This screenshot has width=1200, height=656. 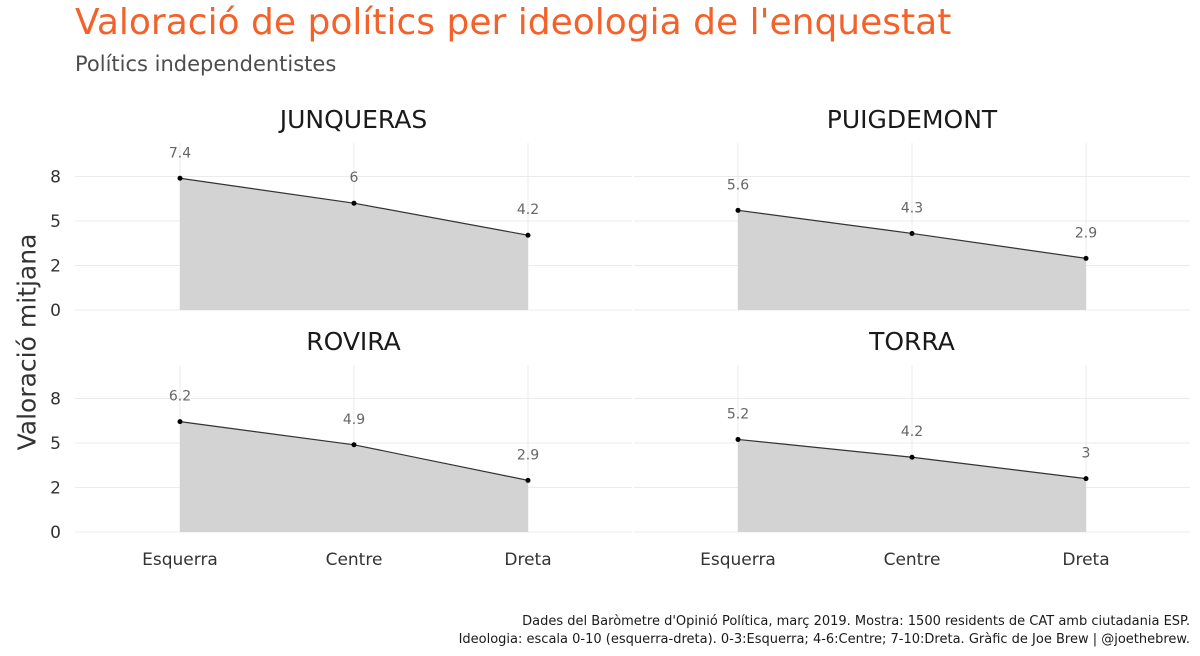 What do you see at coordinates (353, 341) in the screenshot?
I see `panel-title-rovira: ROVIRA` at bounding box center [353, 341].